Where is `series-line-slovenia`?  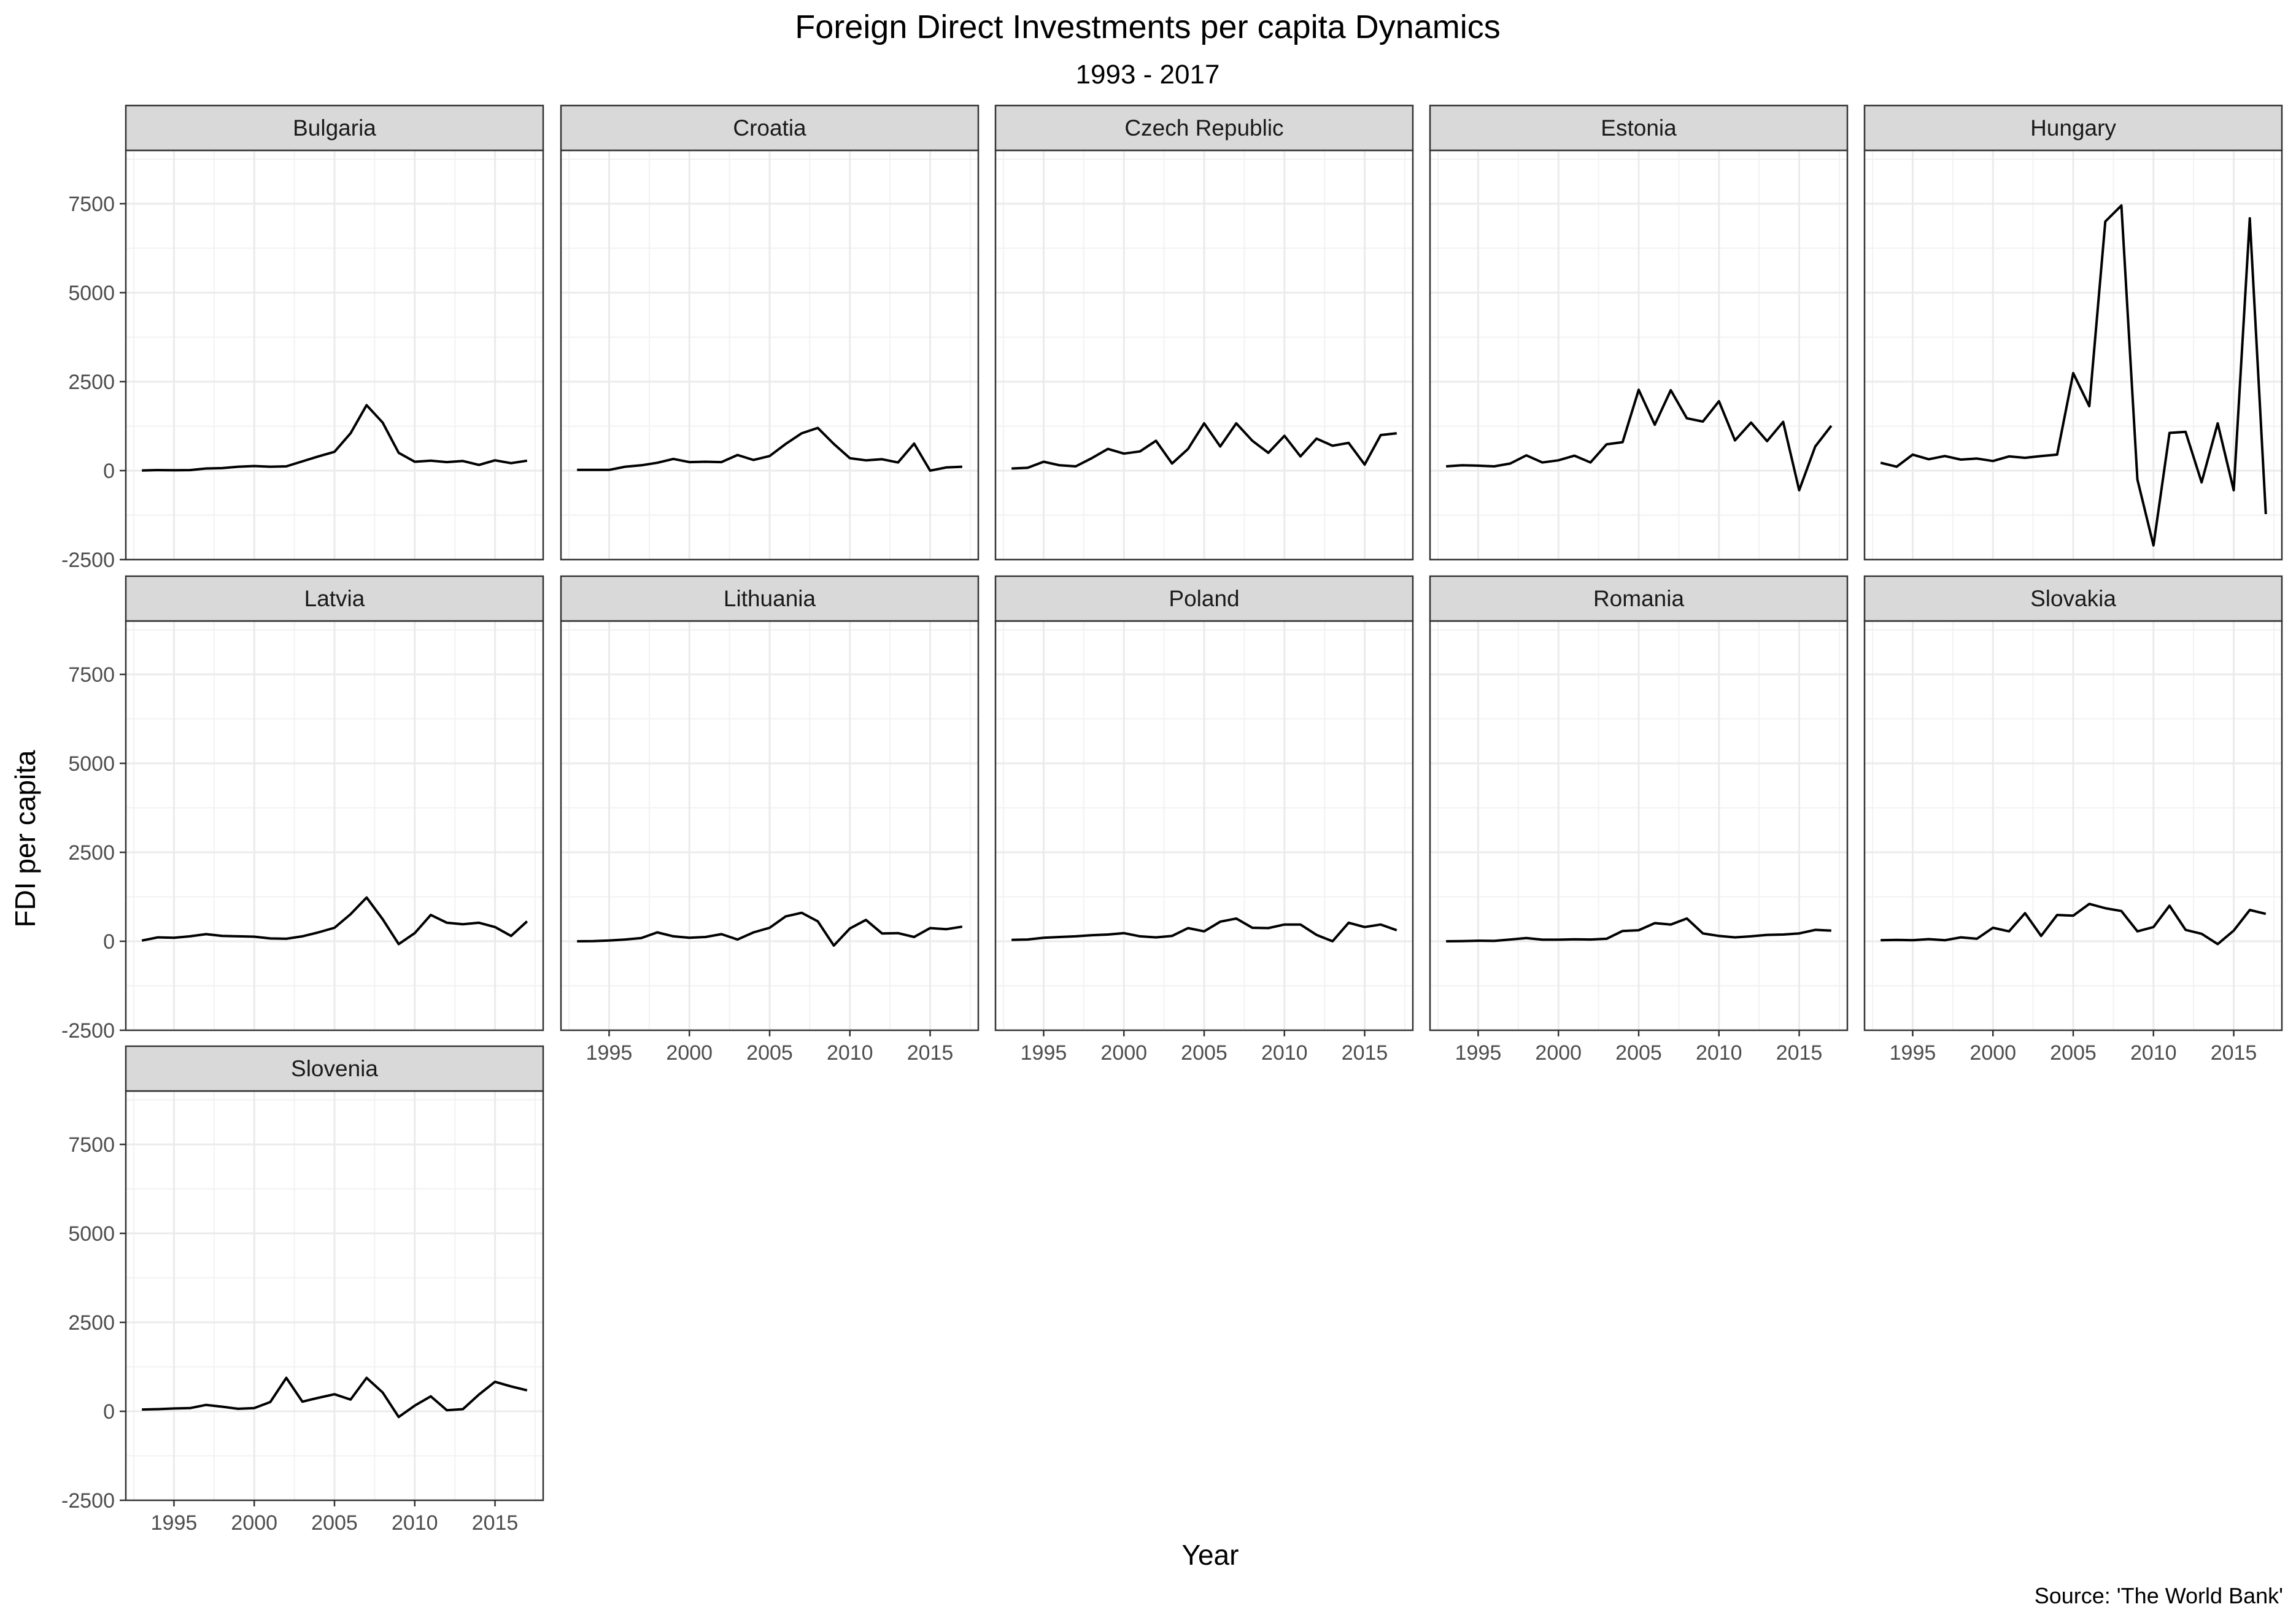
series-line-slovenia is located at coordinates (335, 1397).